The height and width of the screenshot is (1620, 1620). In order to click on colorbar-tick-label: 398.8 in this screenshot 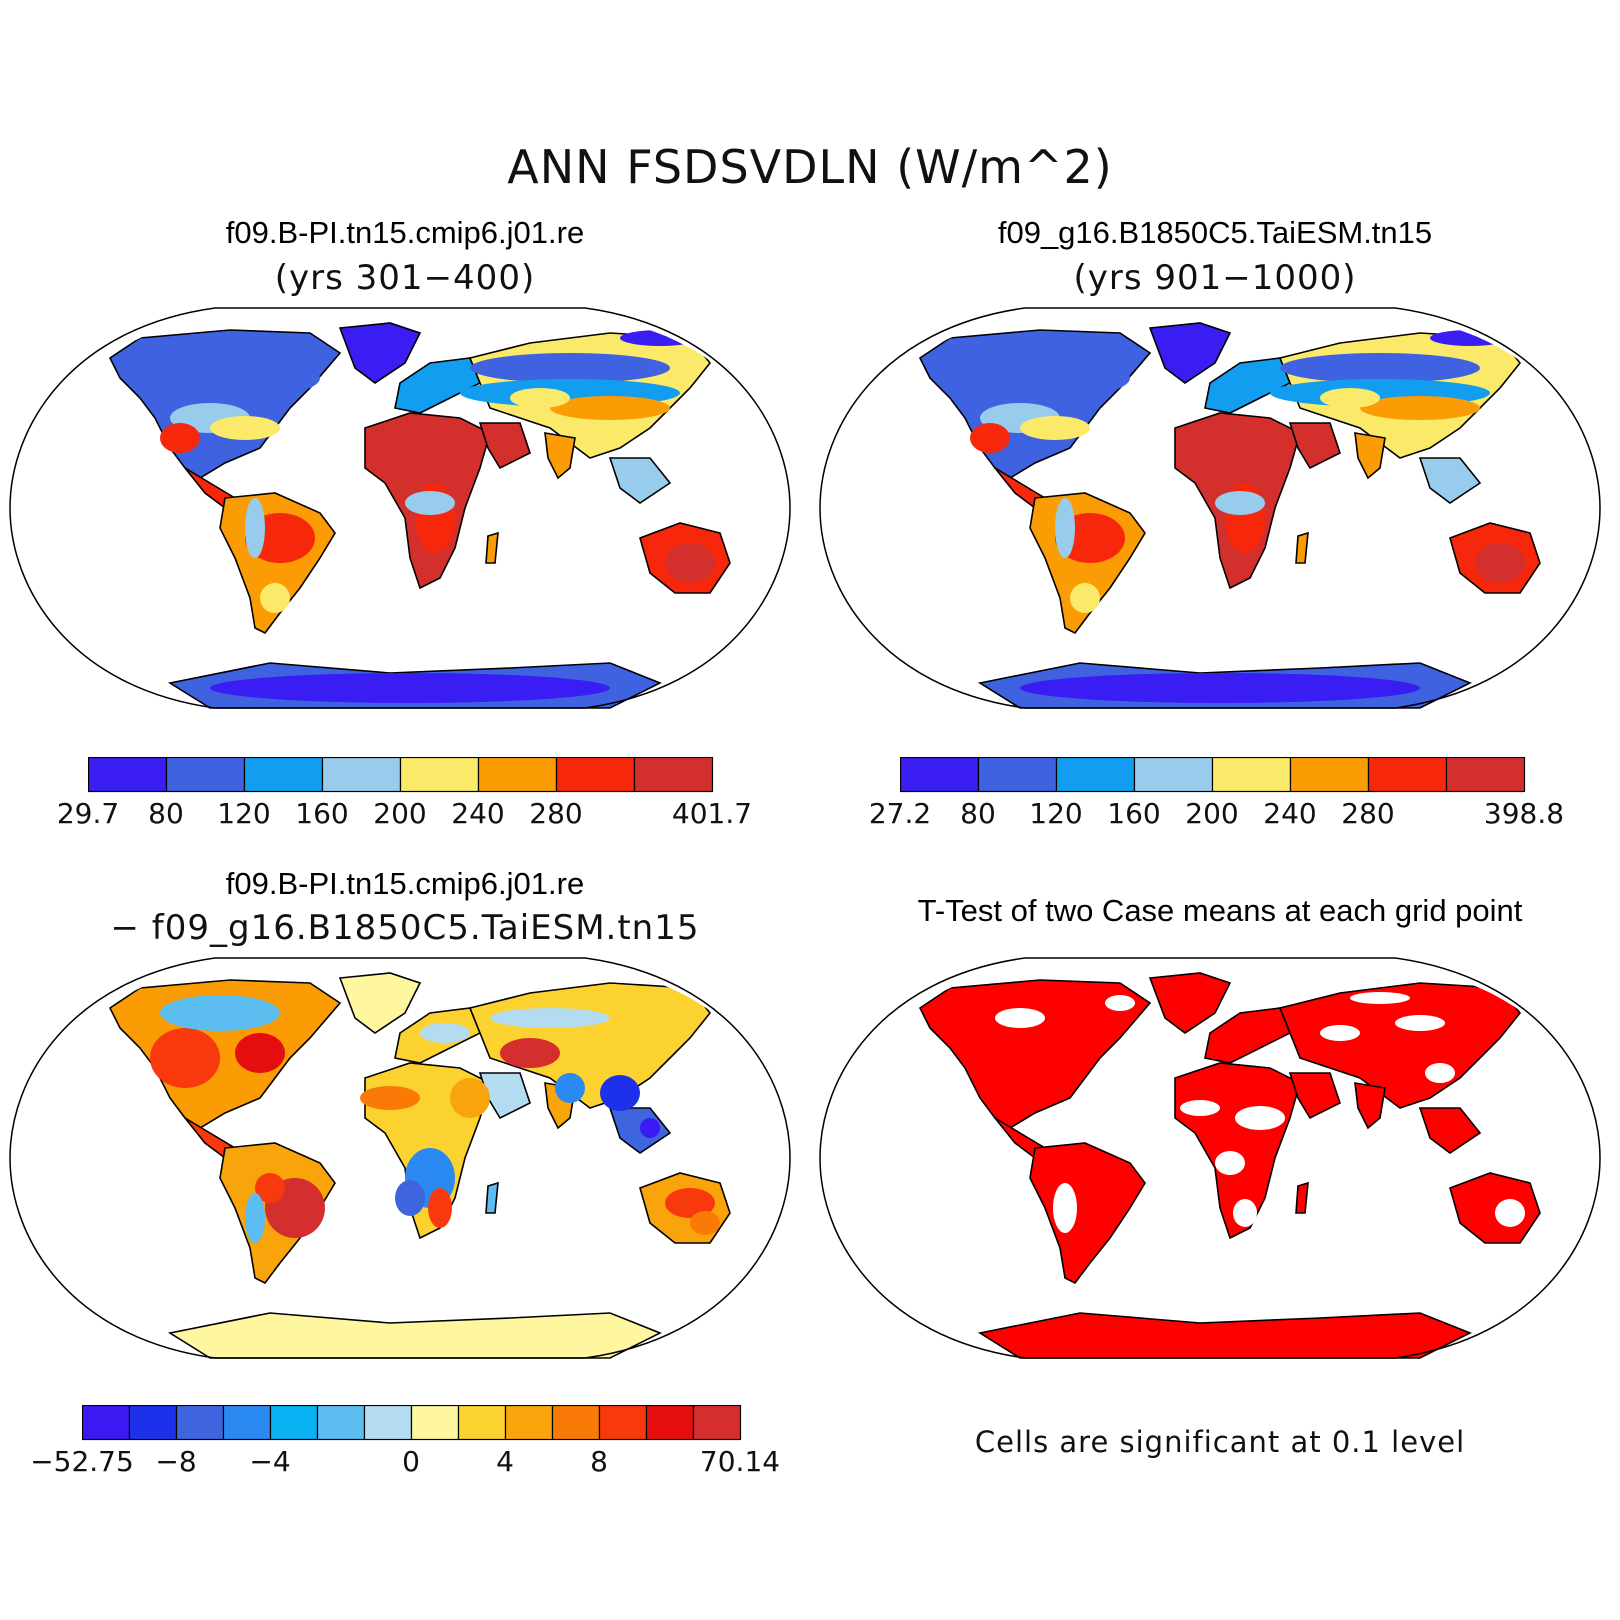, I will do `click(1524, 813)`.